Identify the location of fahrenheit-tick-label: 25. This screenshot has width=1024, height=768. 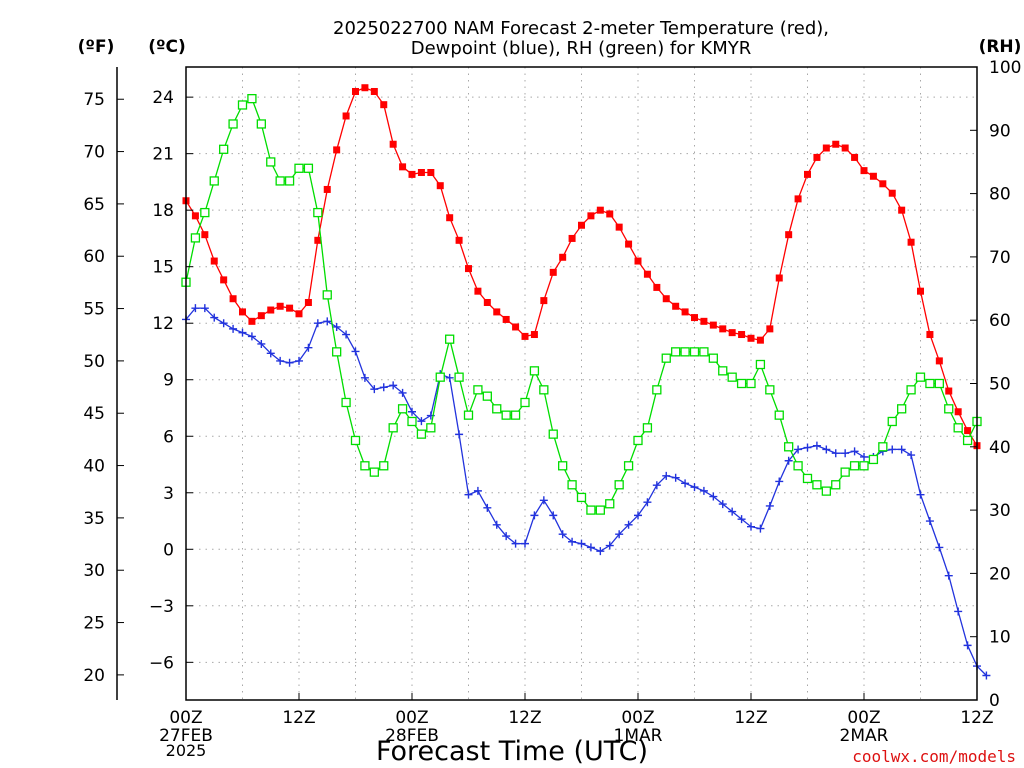
(94, 624).